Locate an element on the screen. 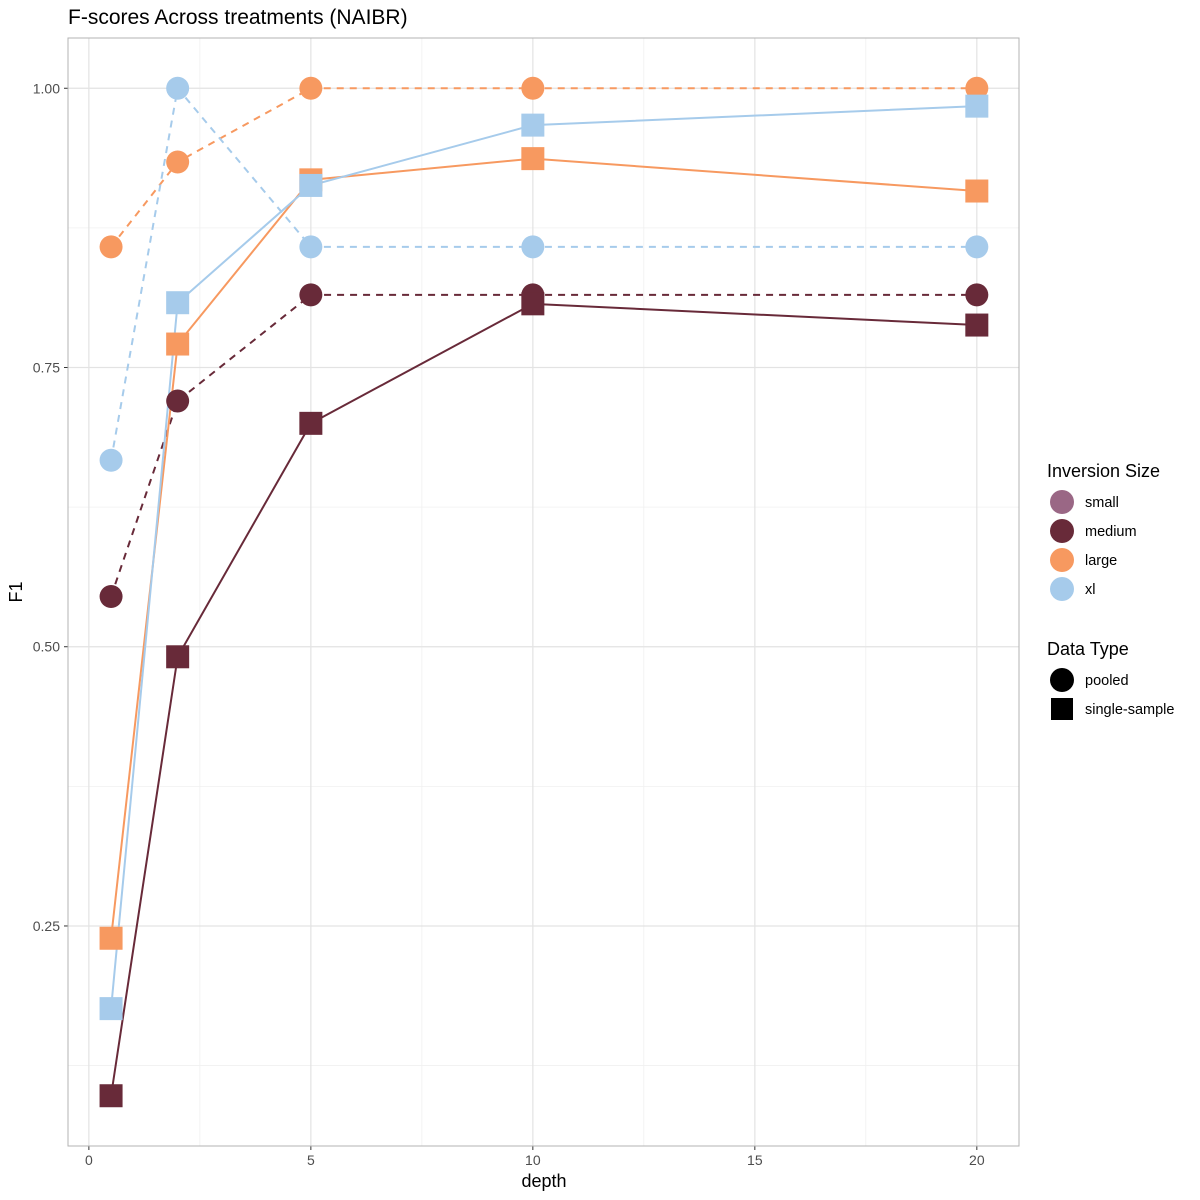 The image size is (1200, 1200). y-tick-label: 1.00 is located at coordinates (46, 88).